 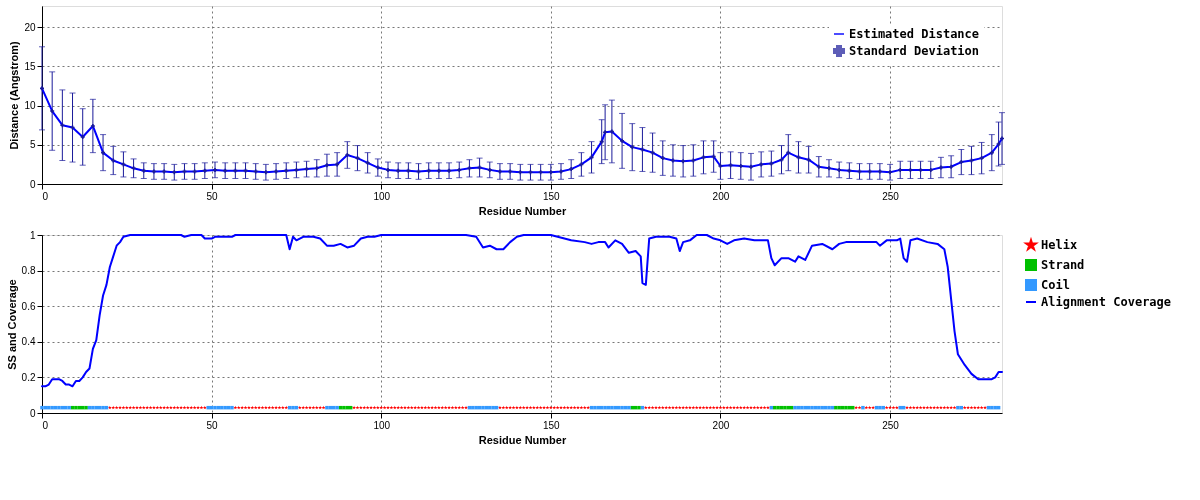 I want to click on y-tick-label: 0.4, so click(x=28, y=342).